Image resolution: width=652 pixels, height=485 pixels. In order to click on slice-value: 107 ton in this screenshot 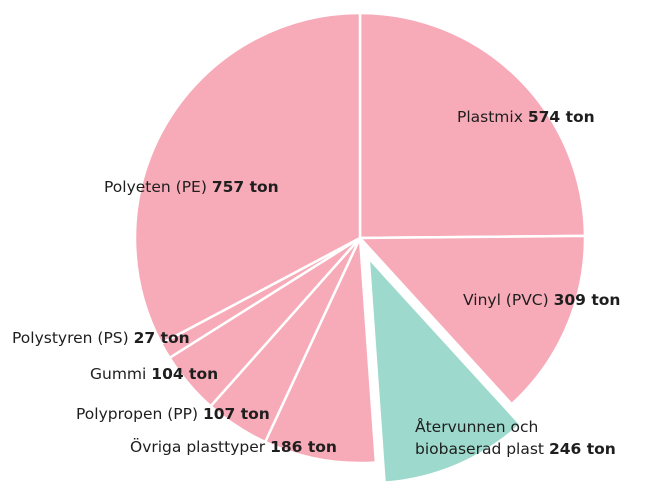, I will do `click(236, 414)`.